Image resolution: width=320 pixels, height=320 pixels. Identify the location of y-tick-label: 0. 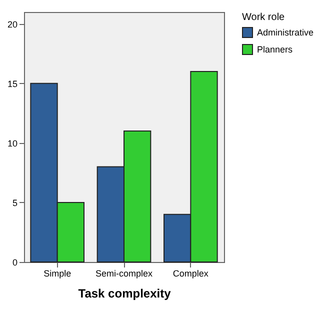
(15, 263).